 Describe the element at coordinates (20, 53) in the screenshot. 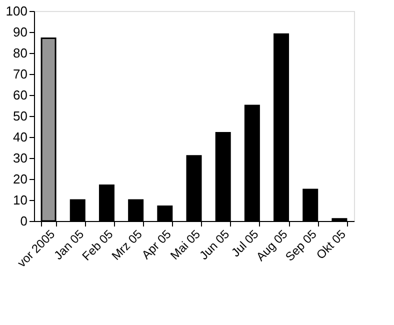

I see `y-tick-label: 80` at that location.